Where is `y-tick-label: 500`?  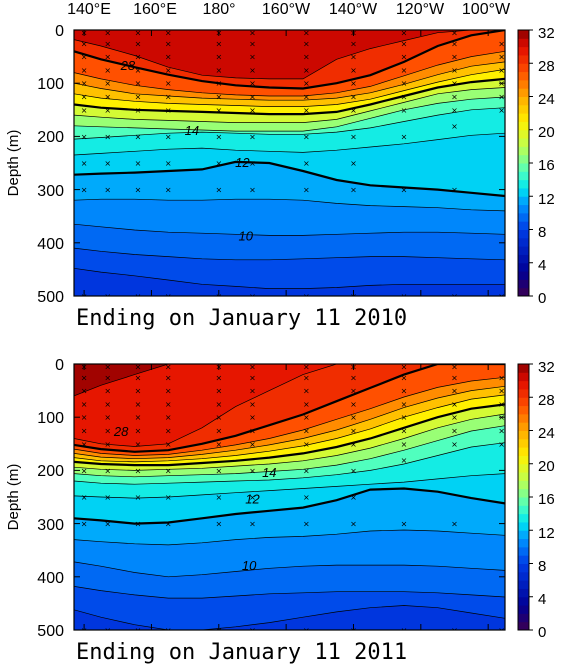 y-tick-label: 500 is located at coordinates (50, 297).